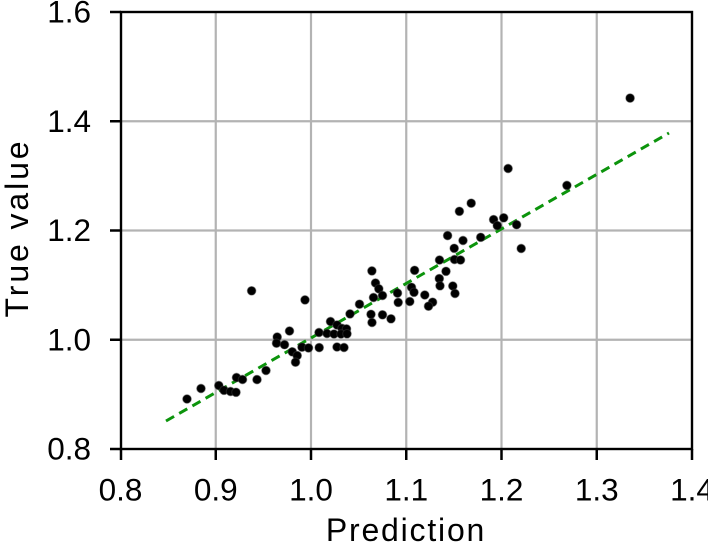 The width and height of the screenshot is (708, 544). What do you see at coordinates (216, 490) in the screenshot?
I see `svg-text: 0.9` at bounding box center [216, 490].